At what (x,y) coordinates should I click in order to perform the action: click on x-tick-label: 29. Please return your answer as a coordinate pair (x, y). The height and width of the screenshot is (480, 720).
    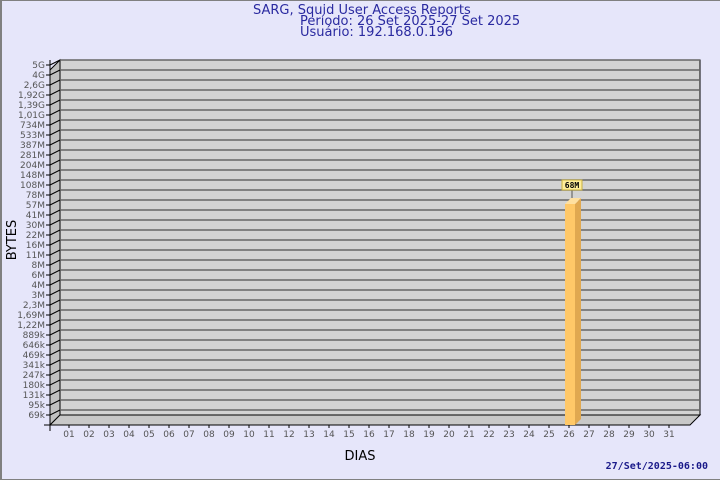
    Looking at the image, I should click on (629, 435).